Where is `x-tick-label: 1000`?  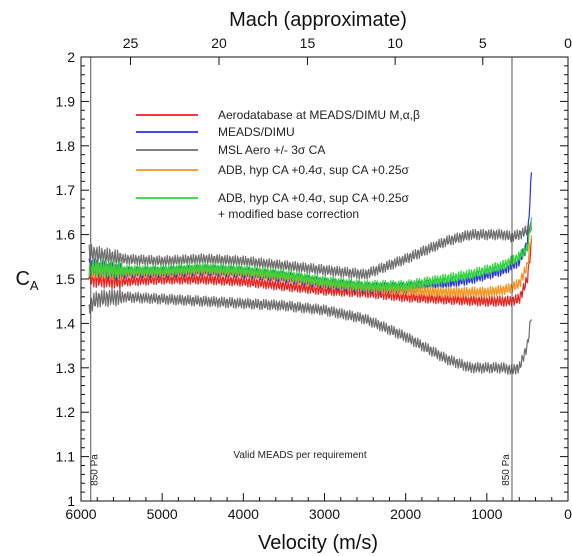 x-tick-label: 1000 is located at coordinates (486, 514).